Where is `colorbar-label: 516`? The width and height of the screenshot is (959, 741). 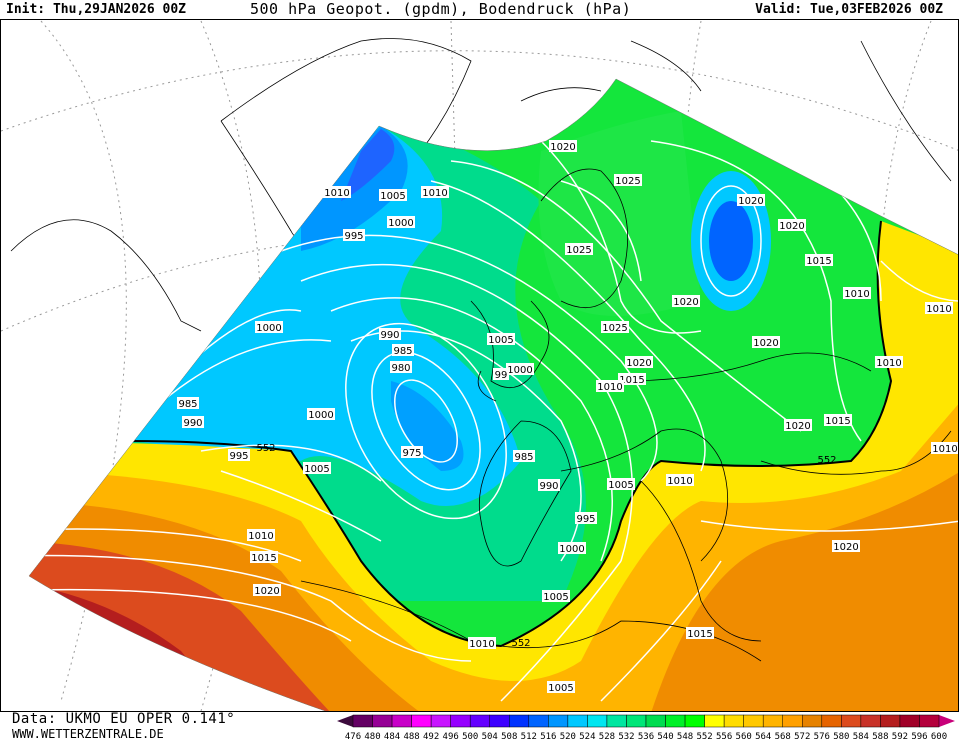
colorbar-label: 516 is located at coordinates (548, 736).